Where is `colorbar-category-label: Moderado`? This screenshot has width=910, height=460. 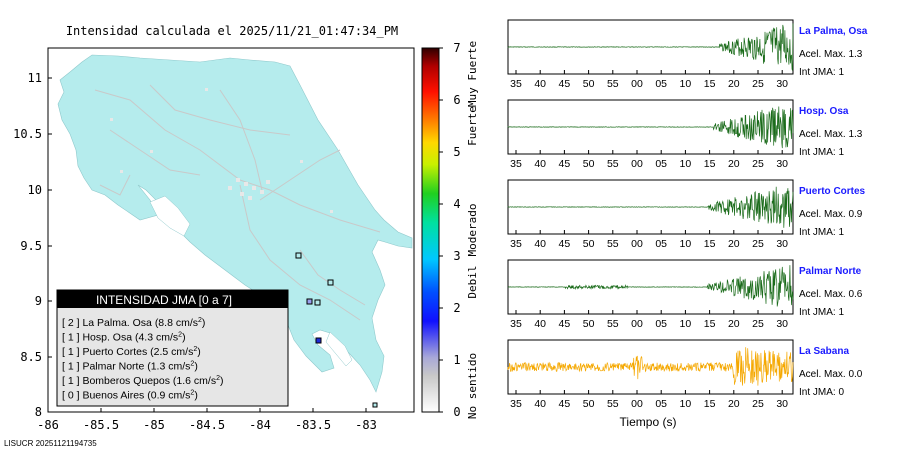 colorbar-category-label: Moderado is located at coordinates (472, 230).